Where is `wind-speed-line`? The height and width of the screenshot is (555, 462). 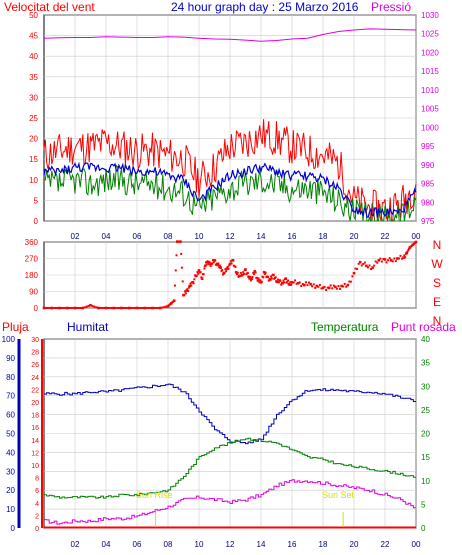 wind-speed-line is located at coordinates (230, 193).